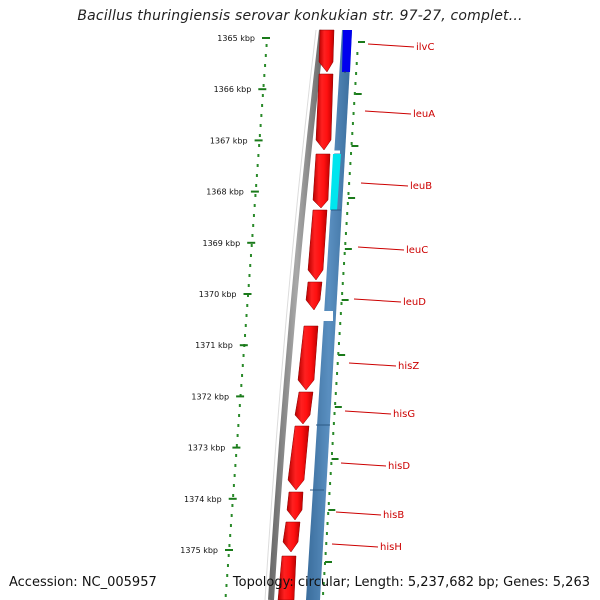  Describe the element at coordinates (210, 396) in the screenshot. I see `ruler-tick-label: 1372 kbp` at that location.